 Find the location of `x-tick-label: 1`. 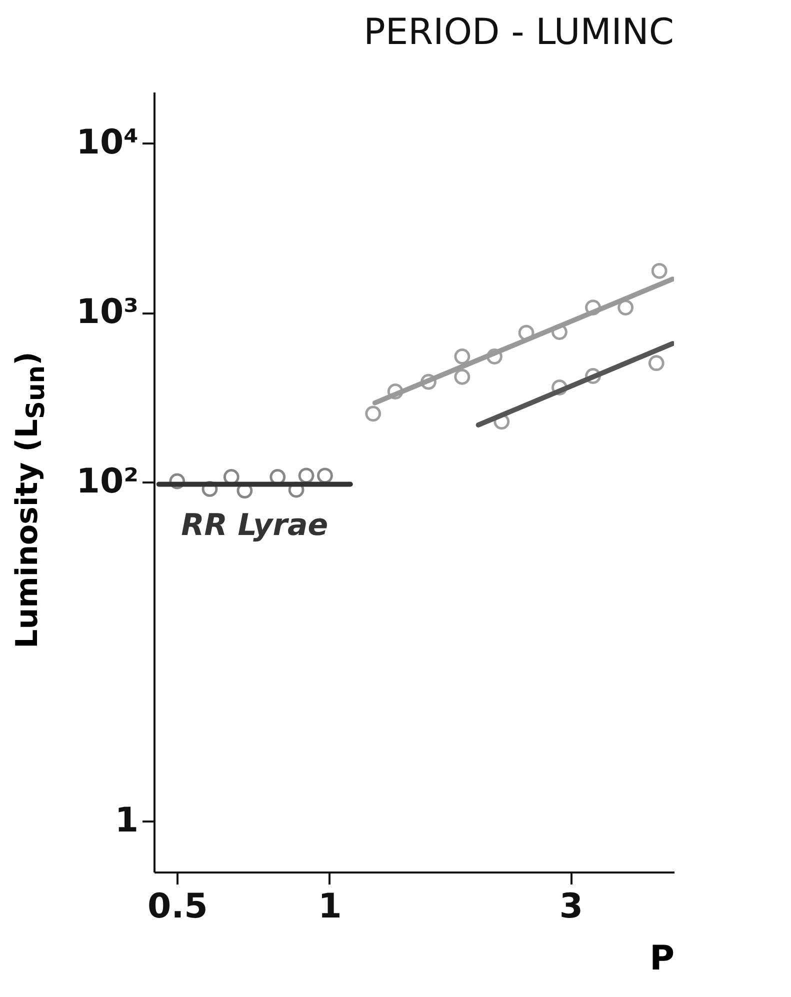

x-tick-label: 1 is located at coordinates (330, 906).